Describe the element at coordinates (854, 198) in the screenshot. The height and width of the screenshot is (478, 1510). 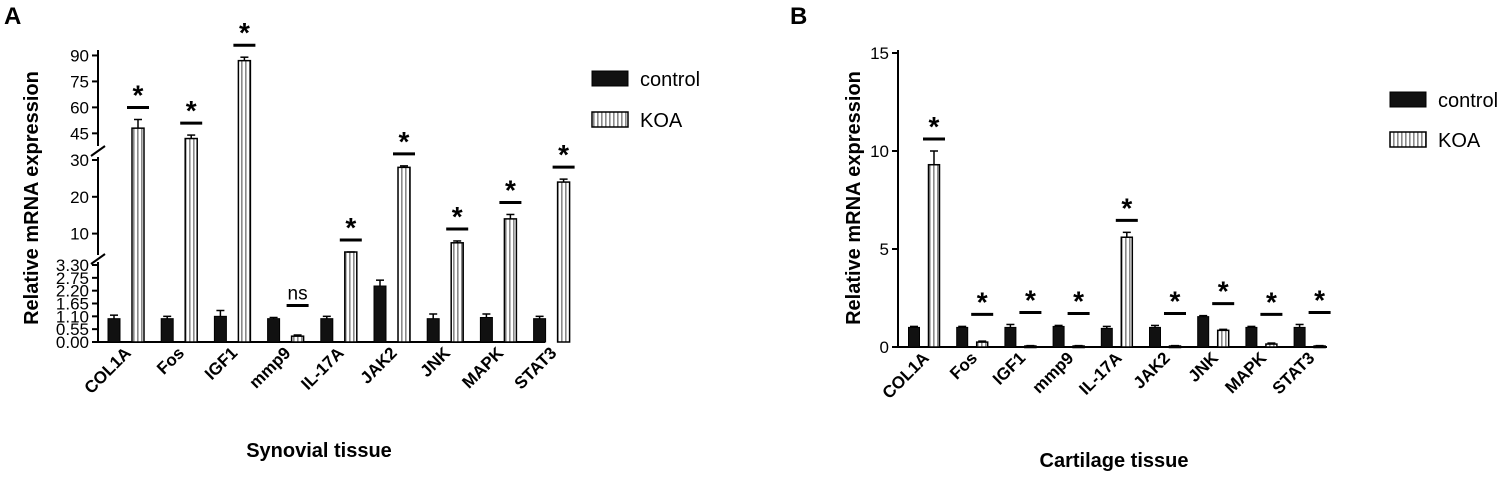
I see `panel-b-y-axis-title: Relative mRNA expression` at that location.